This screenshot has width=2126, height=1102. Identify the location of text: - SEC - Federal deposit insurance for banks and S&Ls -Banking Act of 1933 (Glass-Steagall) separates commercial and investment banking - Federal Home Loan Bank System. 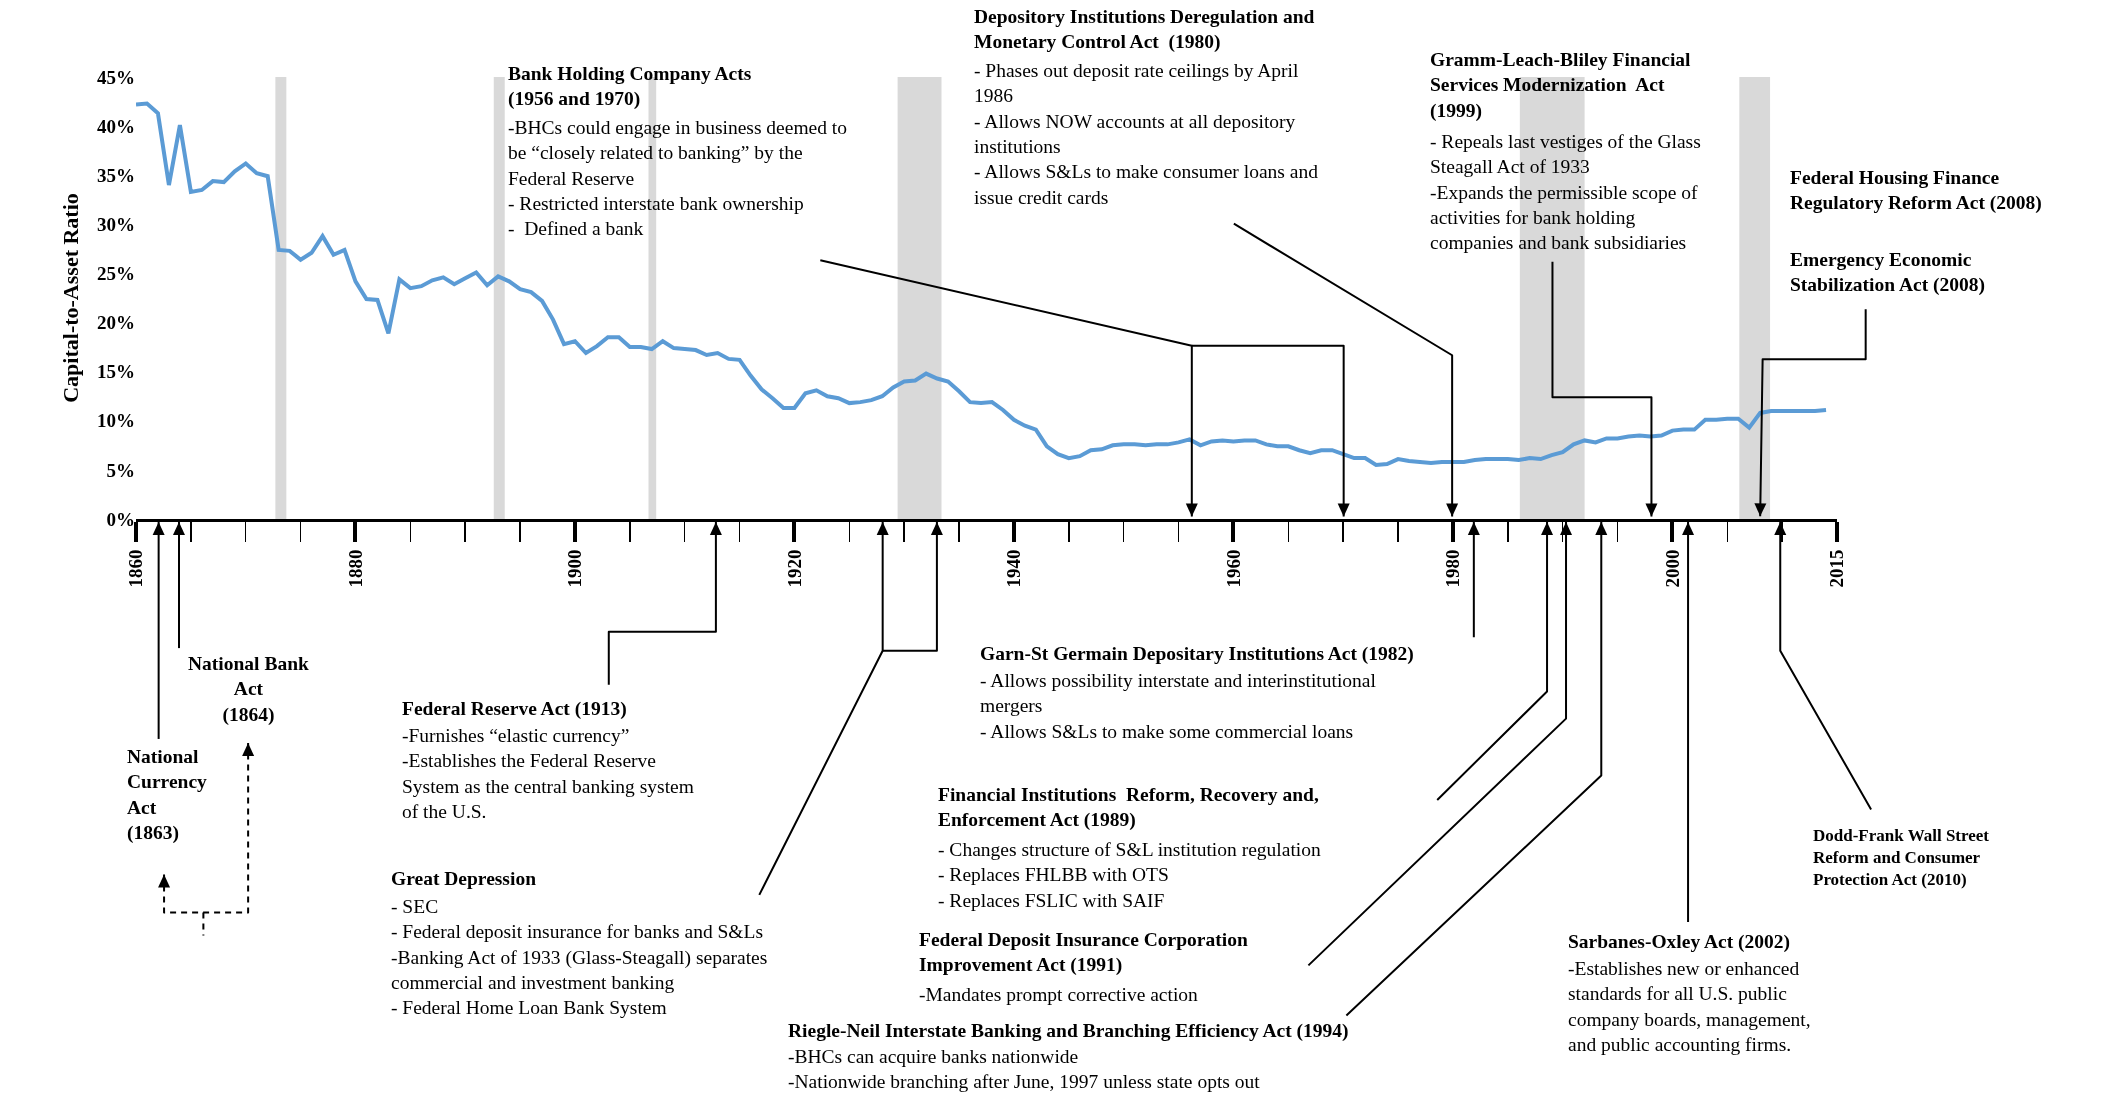
(579, 957).